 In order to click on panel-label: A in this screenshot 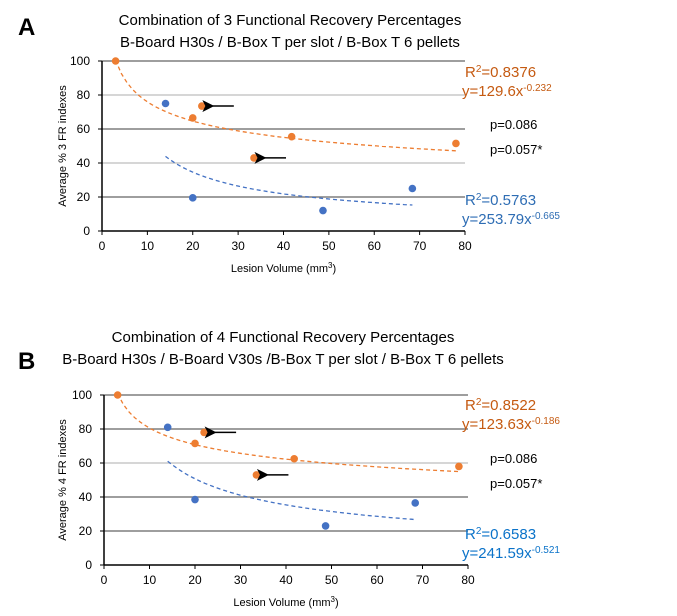, I will do `click(26, 27)`.